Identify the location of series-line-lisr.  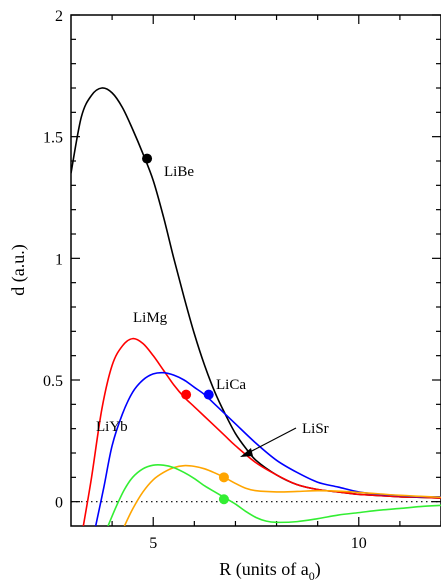
(282, 495).